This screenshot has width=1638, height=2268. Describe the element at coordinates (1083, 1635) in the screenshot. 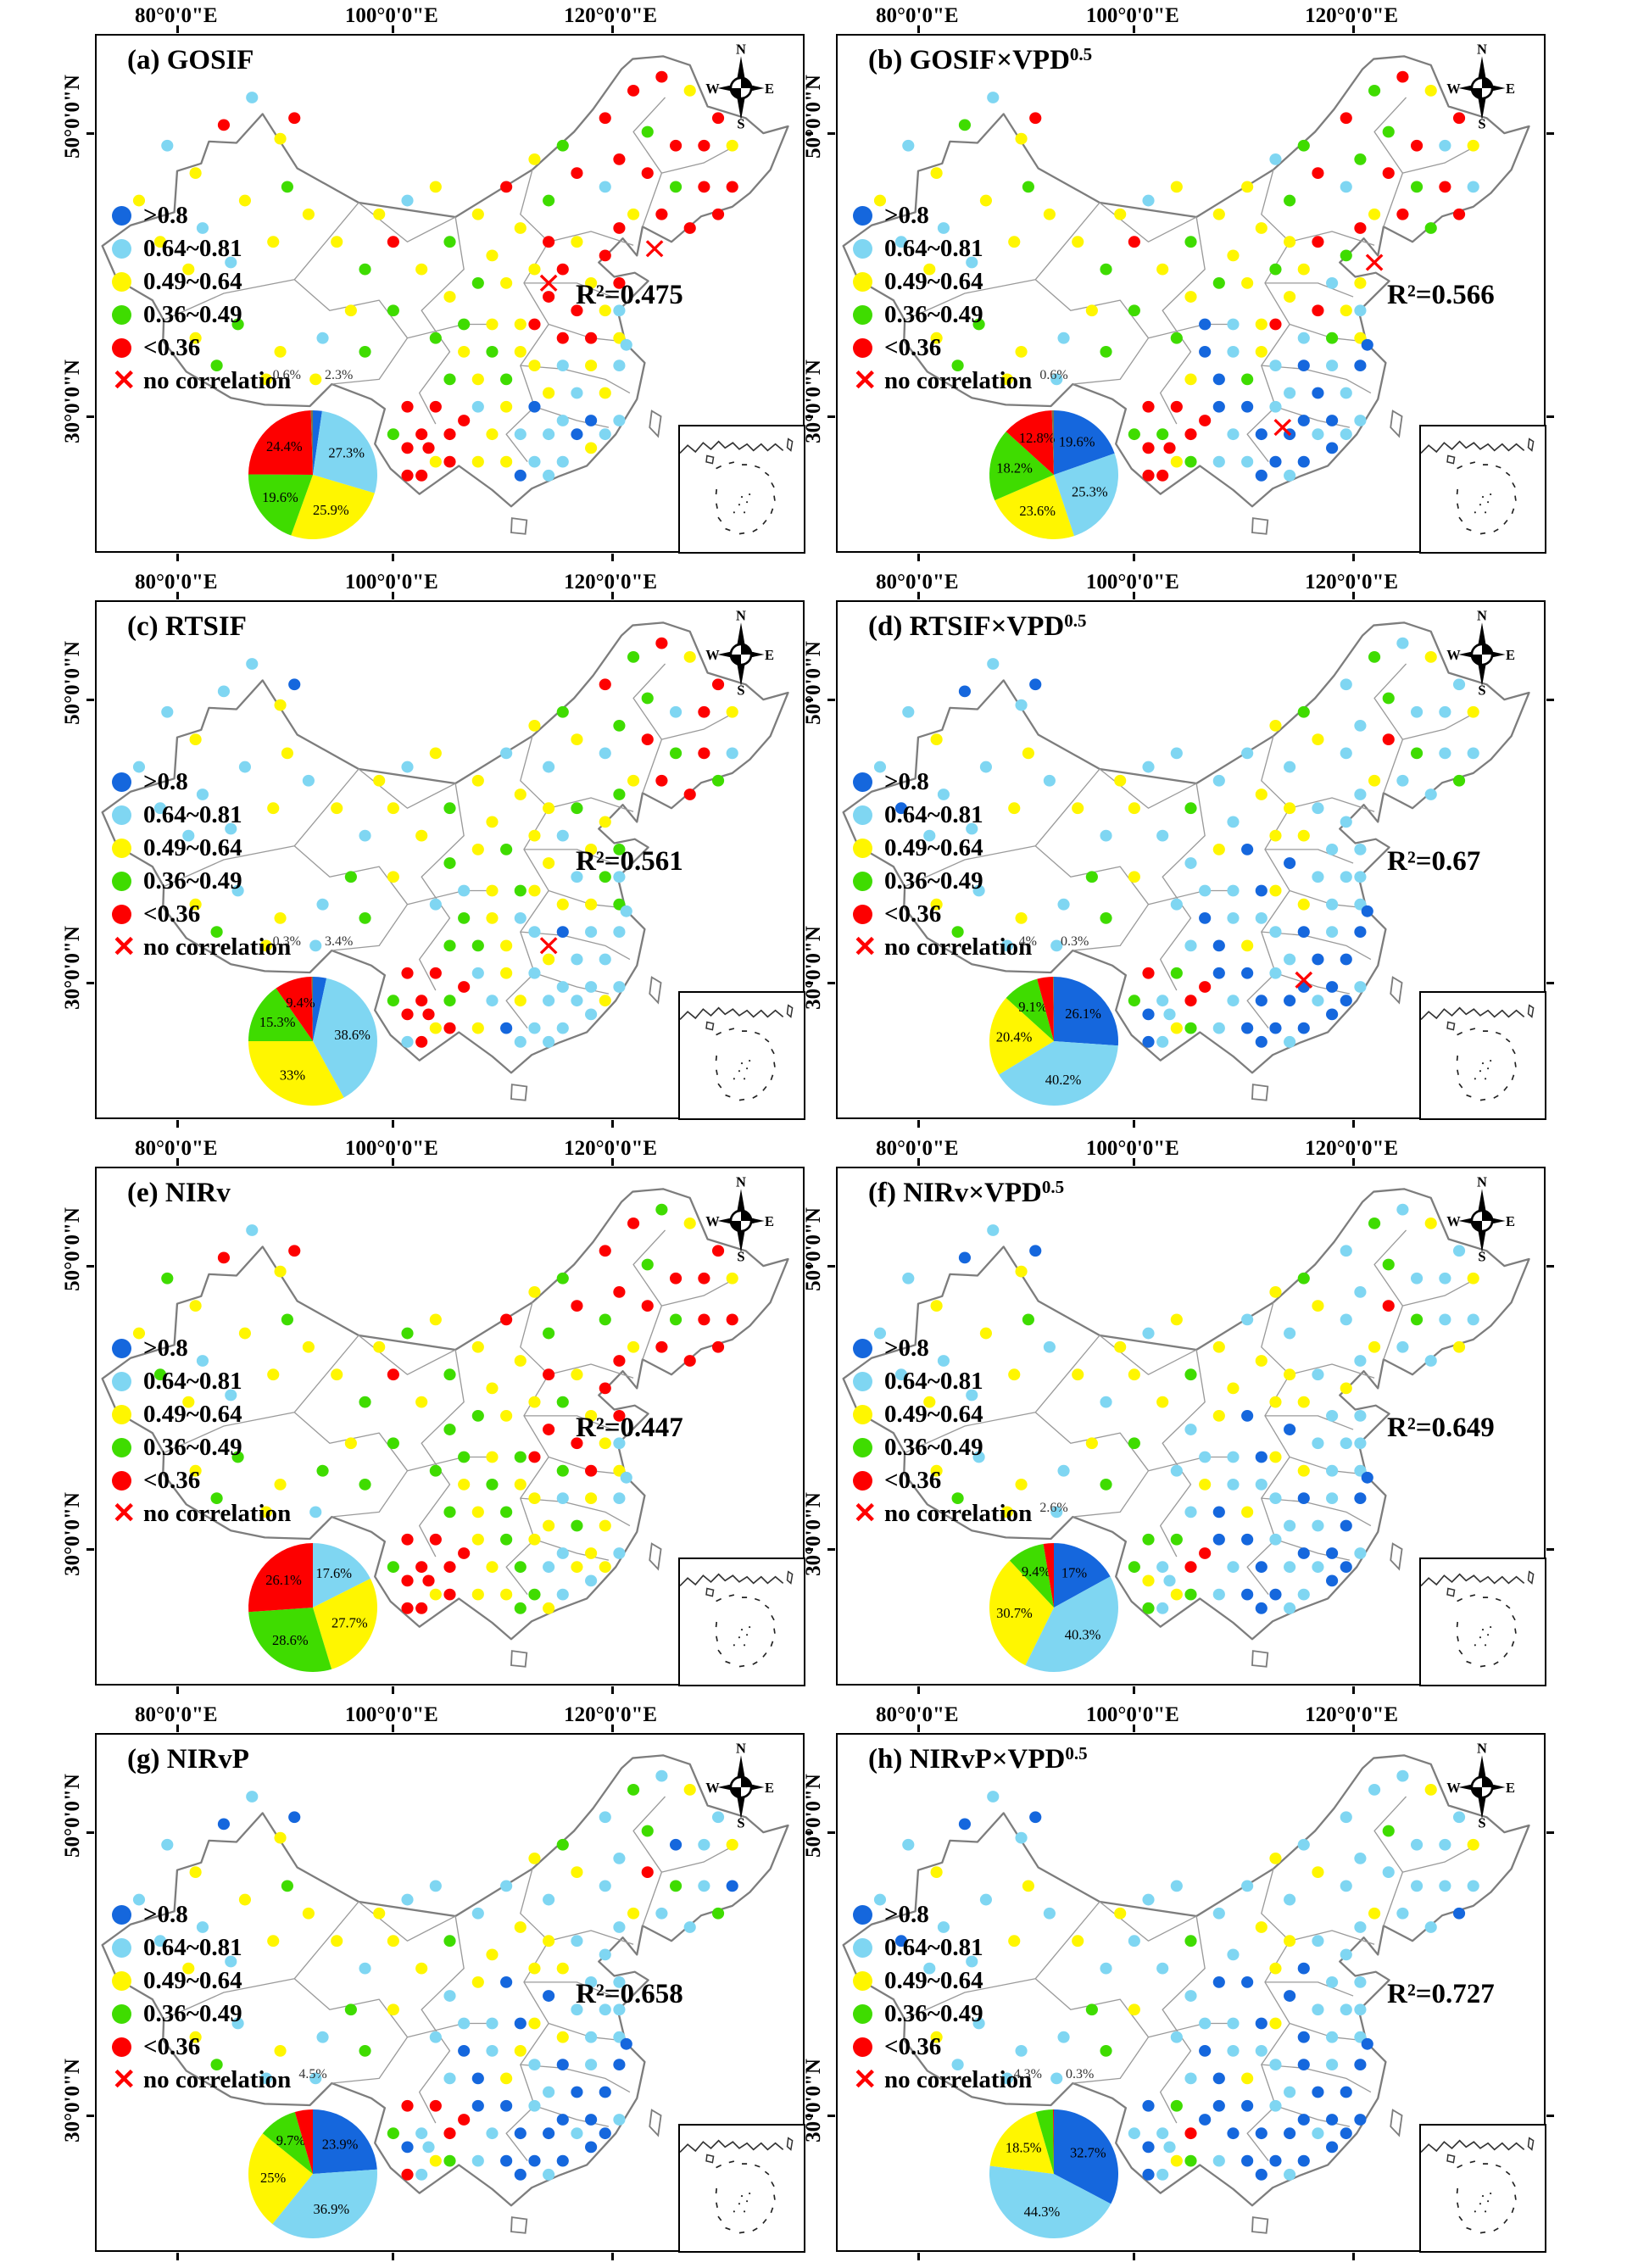

I see `pie-slice-label: 40.3%` at that location.